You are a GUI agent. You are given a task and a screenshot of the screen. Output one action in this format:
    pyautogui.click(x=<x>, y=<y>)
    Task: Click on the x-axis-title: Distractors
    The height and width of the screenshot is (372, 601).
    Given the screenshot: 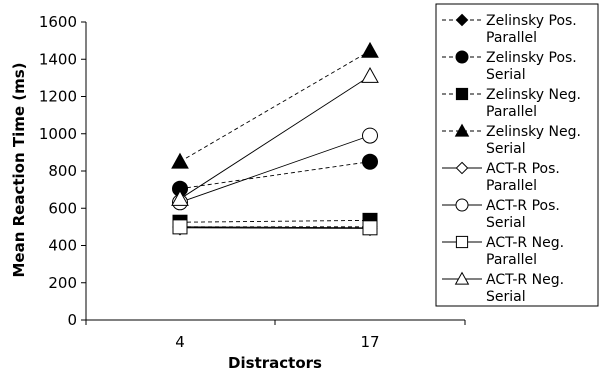 What is the action you would take?
    pyautogui.click(x=275, y=363)
    